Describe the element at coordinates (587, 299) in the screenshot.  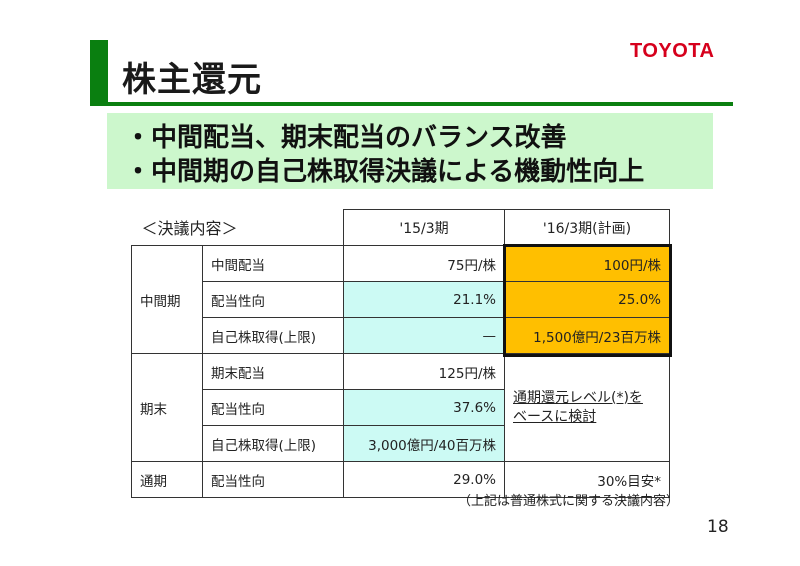
I see `value-fy16: 25.0%` at that location.